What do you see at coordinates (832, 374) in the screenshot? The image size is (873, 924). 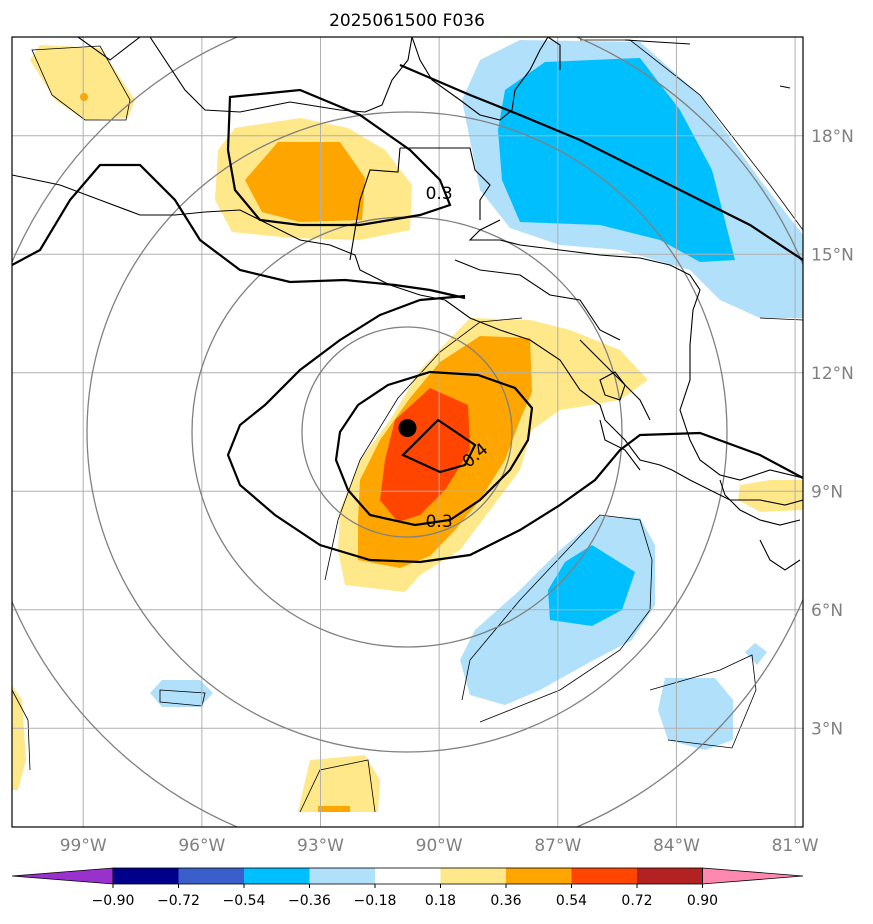 I see `latitude-label: 12°N` at bounding box center [832, 374].